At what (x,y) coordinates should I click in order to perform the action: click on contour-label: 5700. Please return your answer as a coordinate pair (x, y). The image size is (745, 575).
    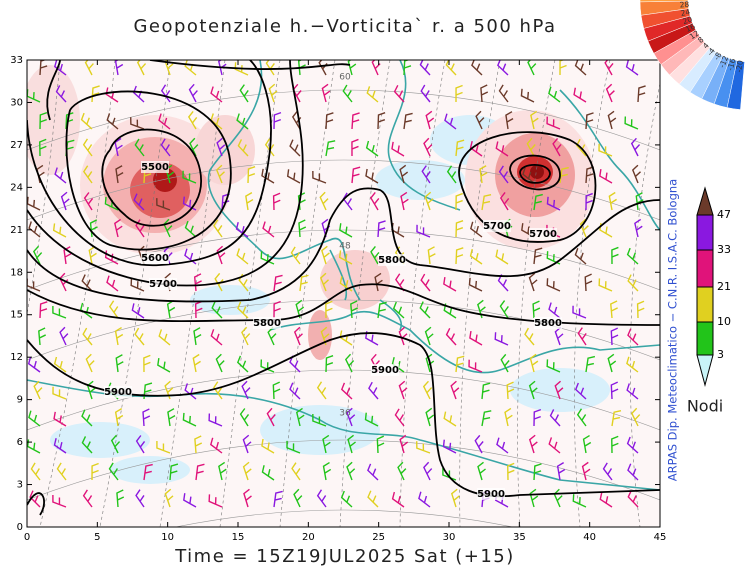
    Looking at the image, I should click on (497, 226).